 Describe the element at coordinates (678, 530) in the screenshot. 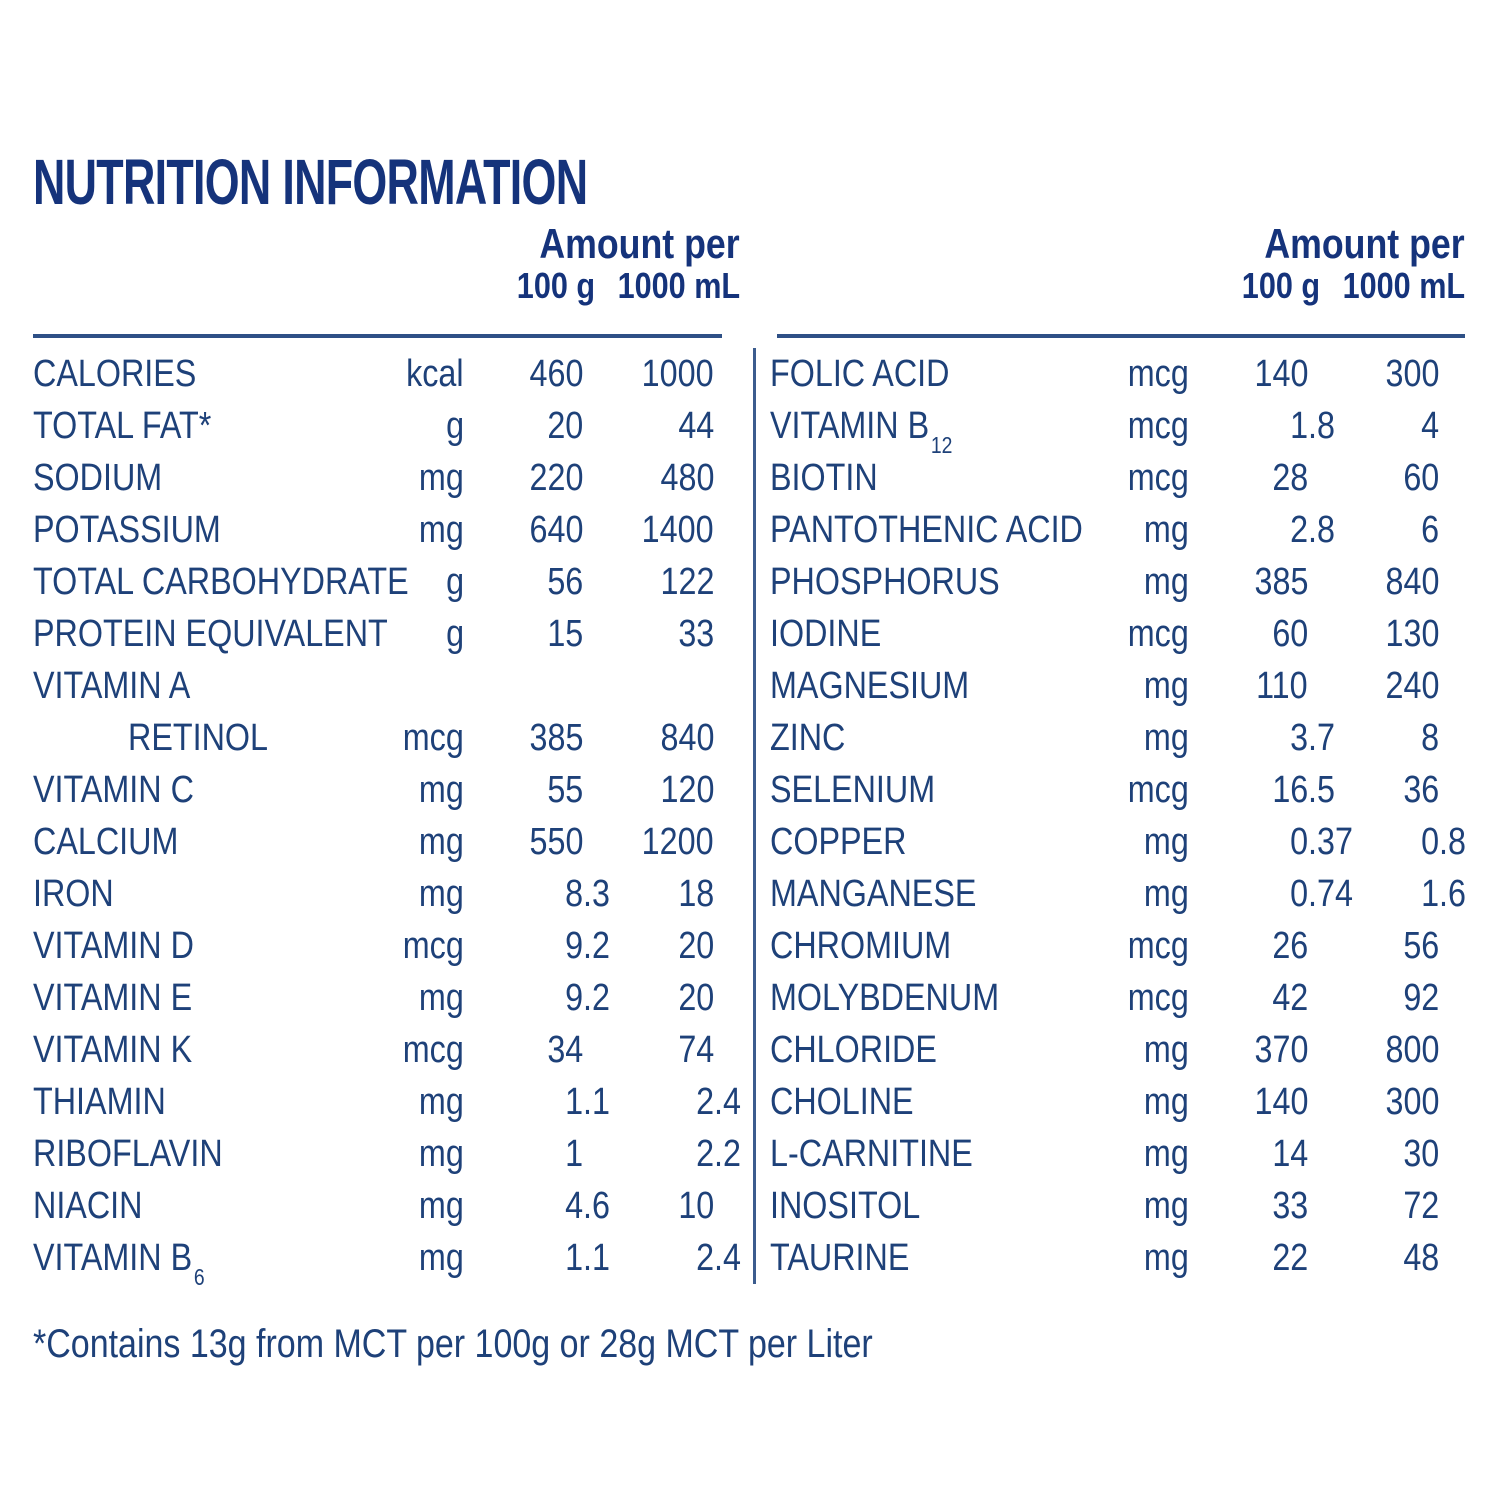

I see `value-int: 1400` at that location.